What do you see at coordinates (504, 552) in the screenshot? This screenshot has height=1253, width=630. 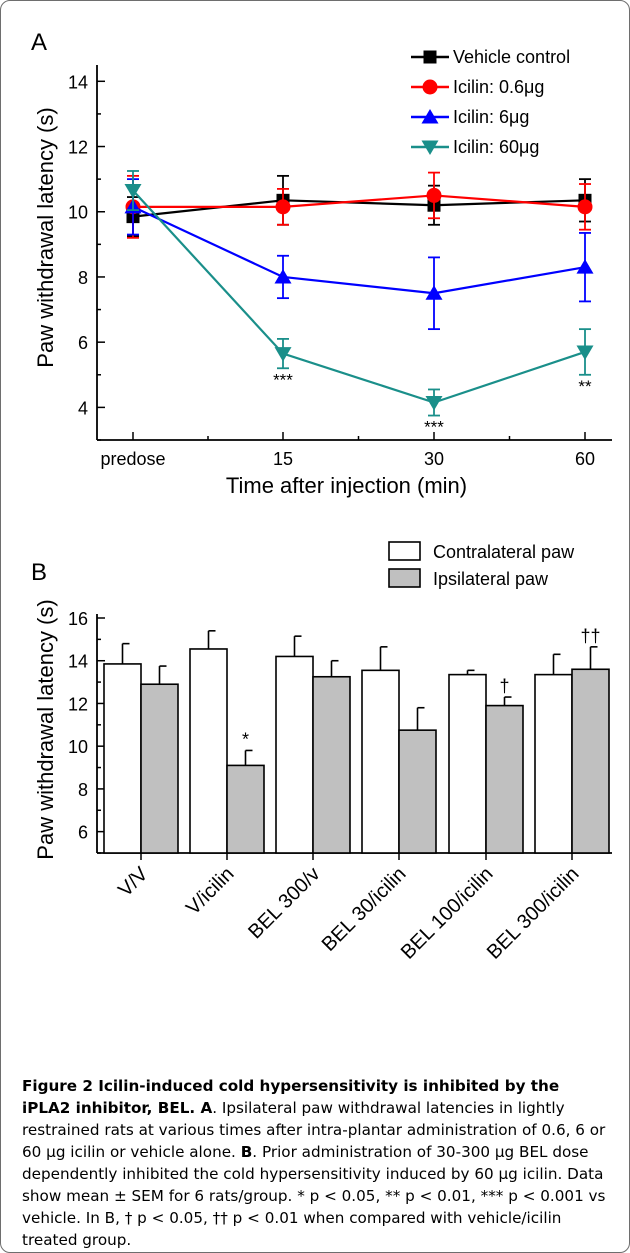 I see `legend-label: Contralateral paw` at bounding box center [504, 552].